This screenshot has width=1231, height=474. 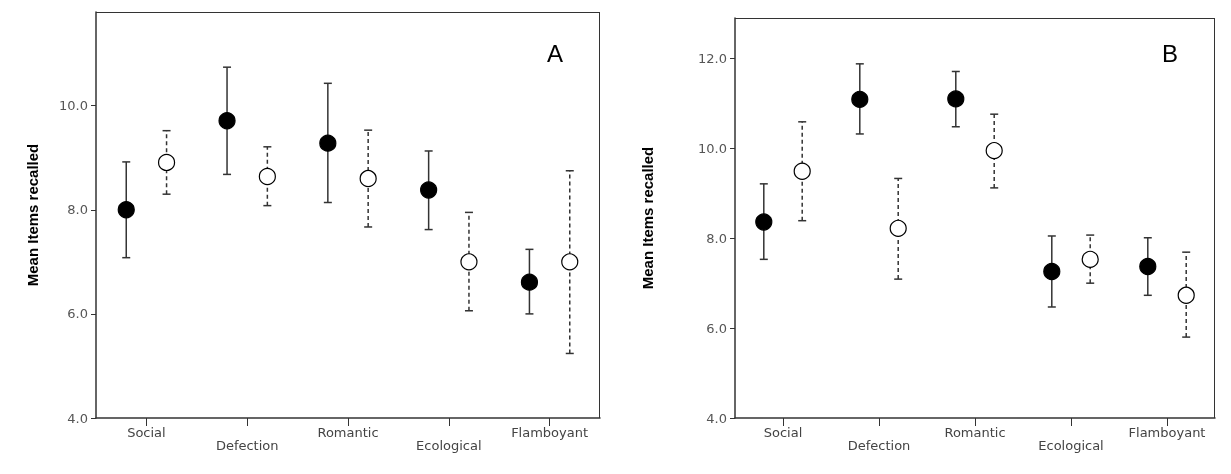 What do you see at coordinates (712, 58) in the screenshot?
I see `y-tick-label: 12.0` at bounding box center [712, 58].